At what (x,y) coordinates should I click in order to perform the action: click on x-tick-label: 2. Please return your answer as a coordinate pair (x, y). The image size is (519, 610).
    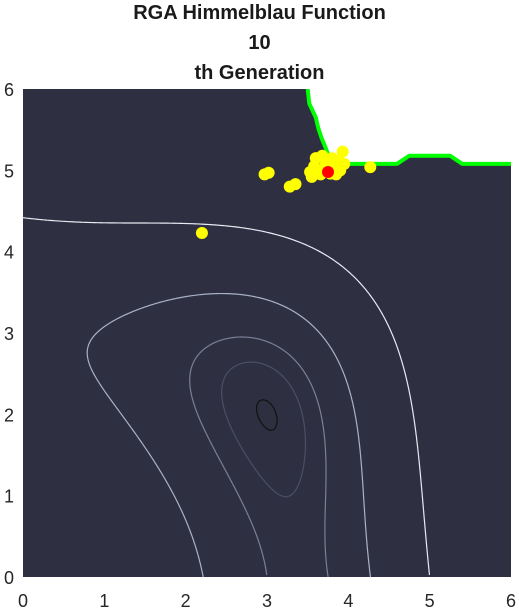
    Looking at the image, I should click on (186, 600).